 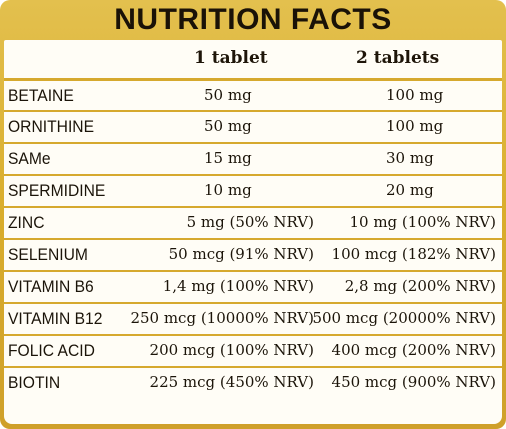 I want to click on amount-1-tablet: 225 mcg (450% NRV), so click(x=231, y=382).